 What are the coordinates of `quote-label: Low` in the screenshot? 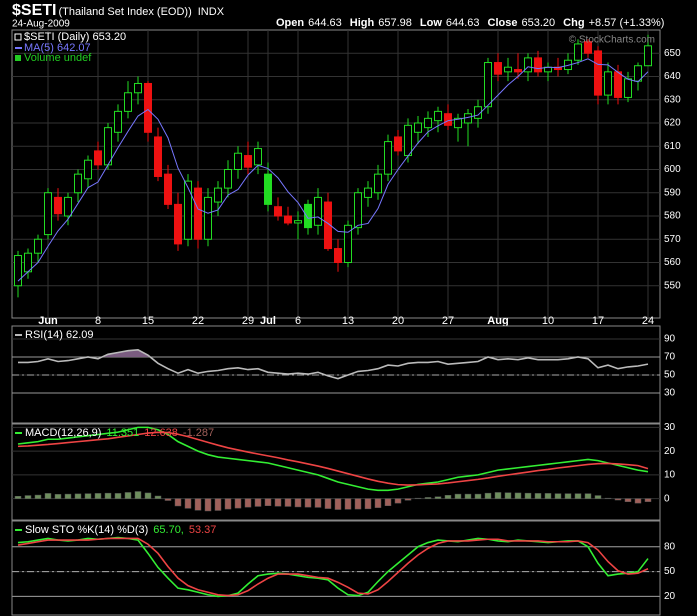 It's located at (431, 23).